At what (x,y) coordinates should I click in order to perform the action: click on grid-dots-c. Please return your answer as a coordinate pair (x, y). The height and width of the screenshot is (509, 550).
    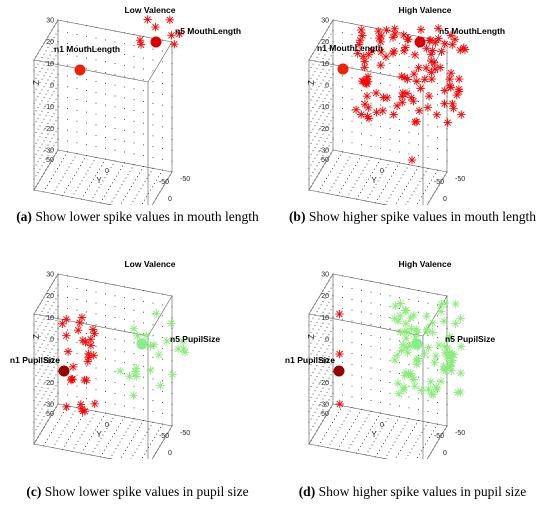
    Looking at the image, I should click on (103, 366).